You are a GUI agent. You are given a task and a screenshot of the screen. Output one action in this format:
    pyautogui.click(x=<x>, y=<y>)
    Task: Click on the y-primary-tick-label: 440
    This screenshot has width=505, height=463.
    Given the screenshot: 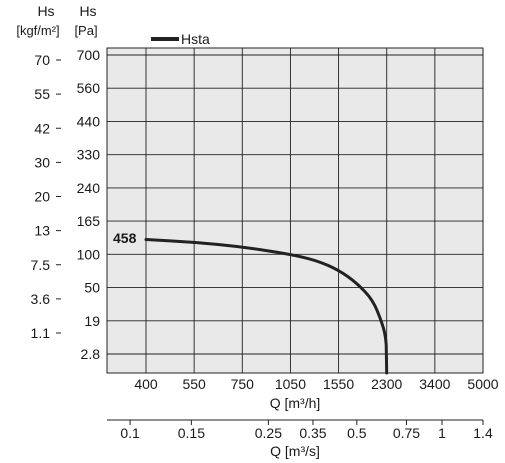 What is the action you would take?
    pyautogui.click(x=89, y=121)
    